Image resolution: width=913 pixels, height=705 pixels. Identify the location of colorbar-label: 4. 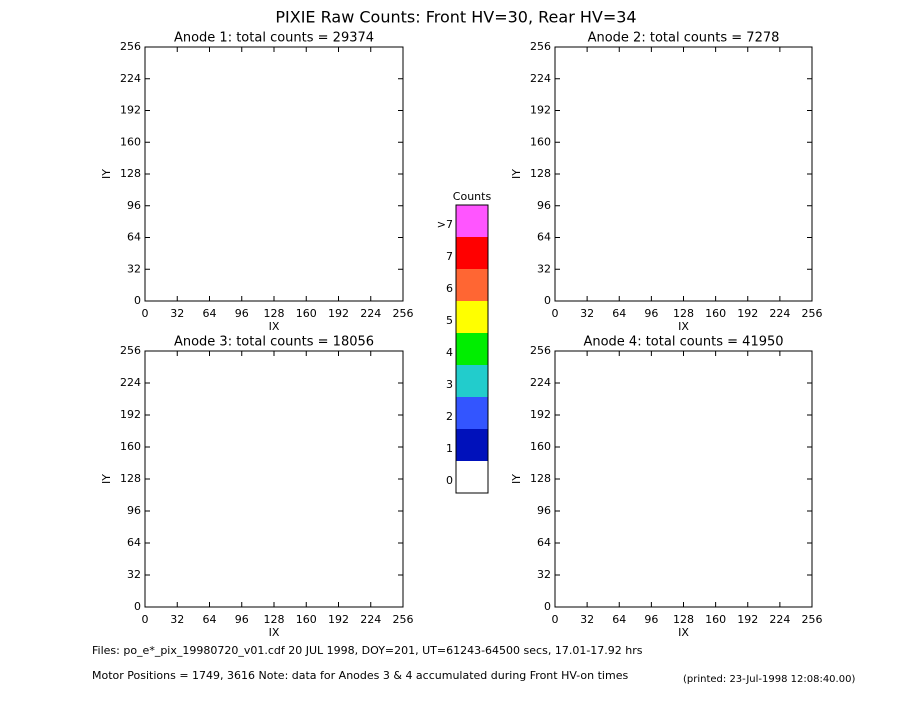
(449, 352).